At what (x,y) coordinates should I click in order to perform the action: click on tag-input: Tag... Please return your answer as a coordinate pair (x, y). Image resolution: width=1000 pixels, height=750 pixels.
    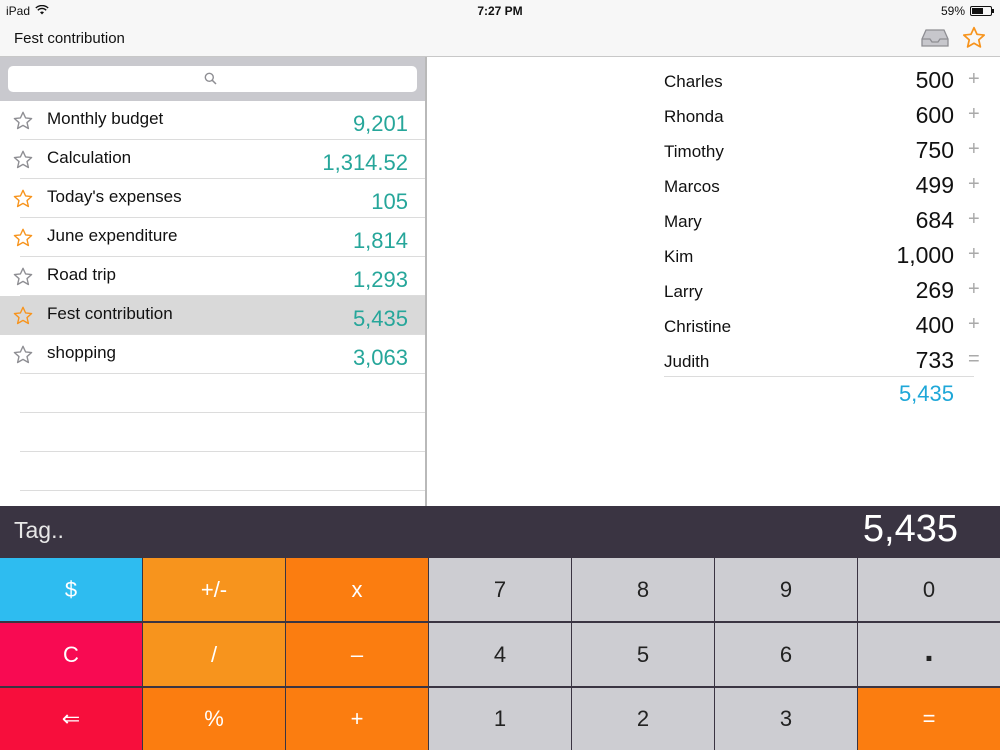
    Looking at the image, I should click on (39, 530).